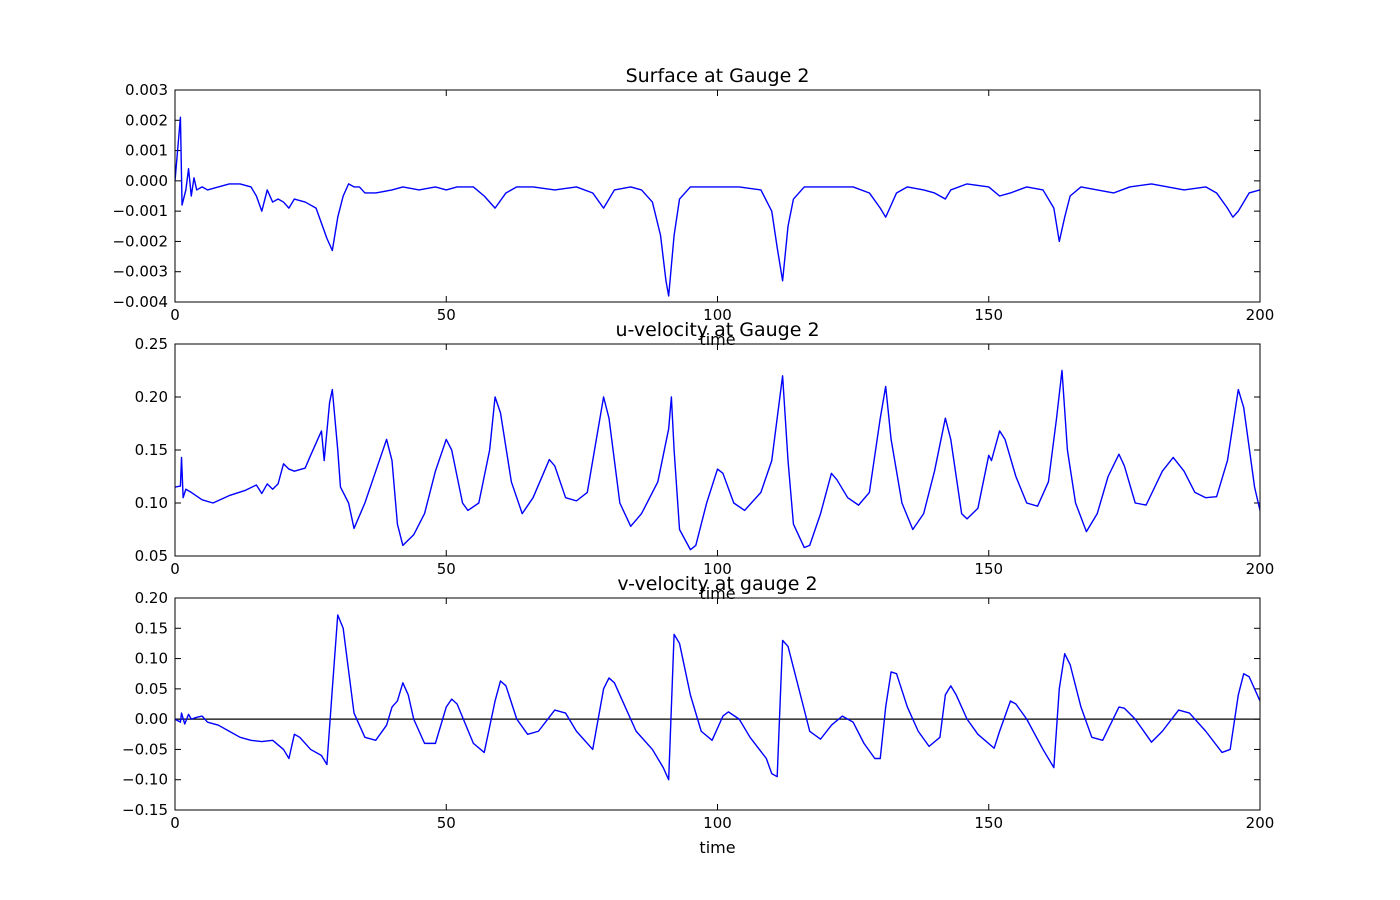  I want to click on y-tick-label: 0.000, so click(146, 181).